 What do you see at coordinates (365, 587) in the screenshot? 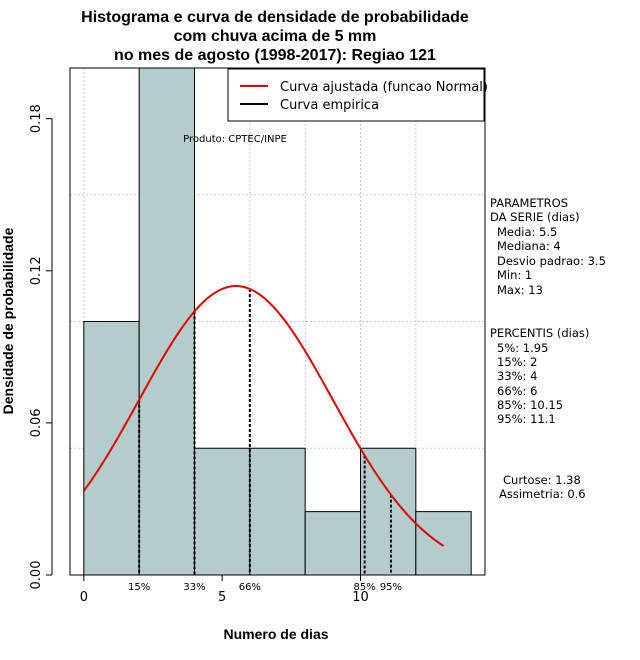
I see `percentile-marker-label: 85%` at bounding box center [365, 587].